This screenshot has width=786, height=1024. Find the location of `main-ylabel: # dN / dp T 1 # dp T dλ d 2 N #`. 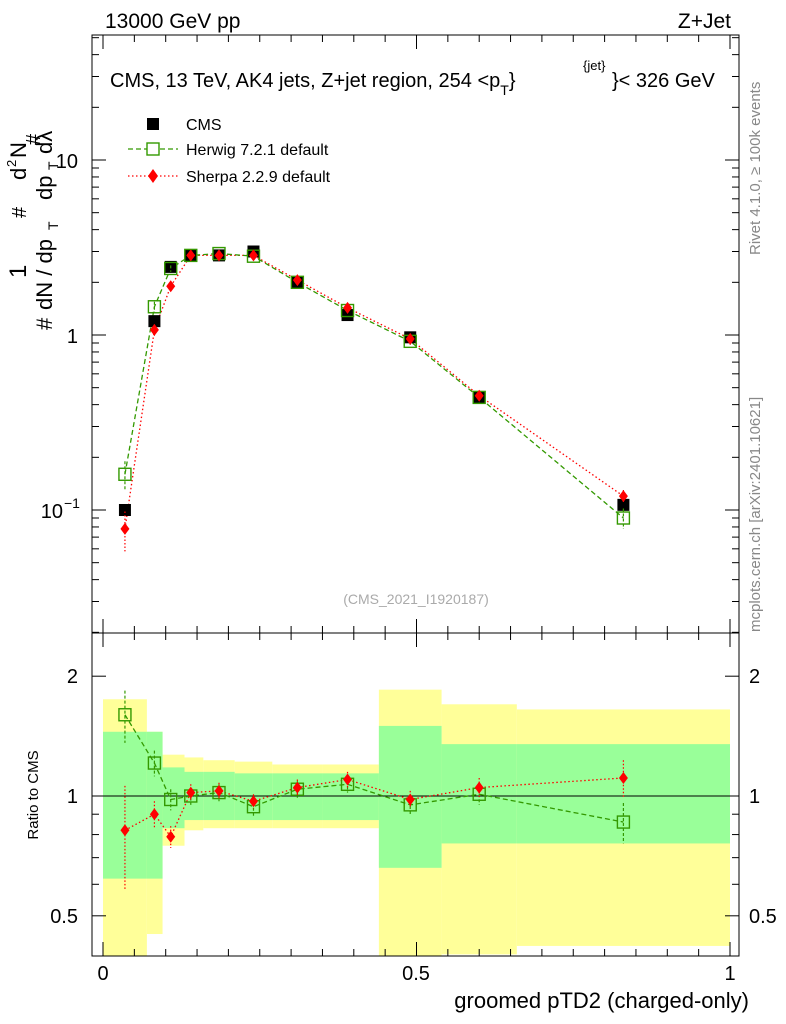

main-ylabel: # dN / dp T 1 # dp T dλ d 2 N # is located at coordinates (32, 230).